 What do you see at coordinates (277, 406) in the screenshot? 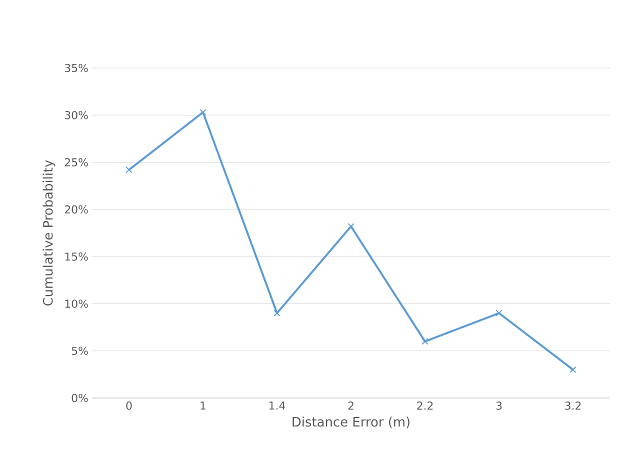
I see `x-tick-label: 1.4` at bounding box center [277, 406].